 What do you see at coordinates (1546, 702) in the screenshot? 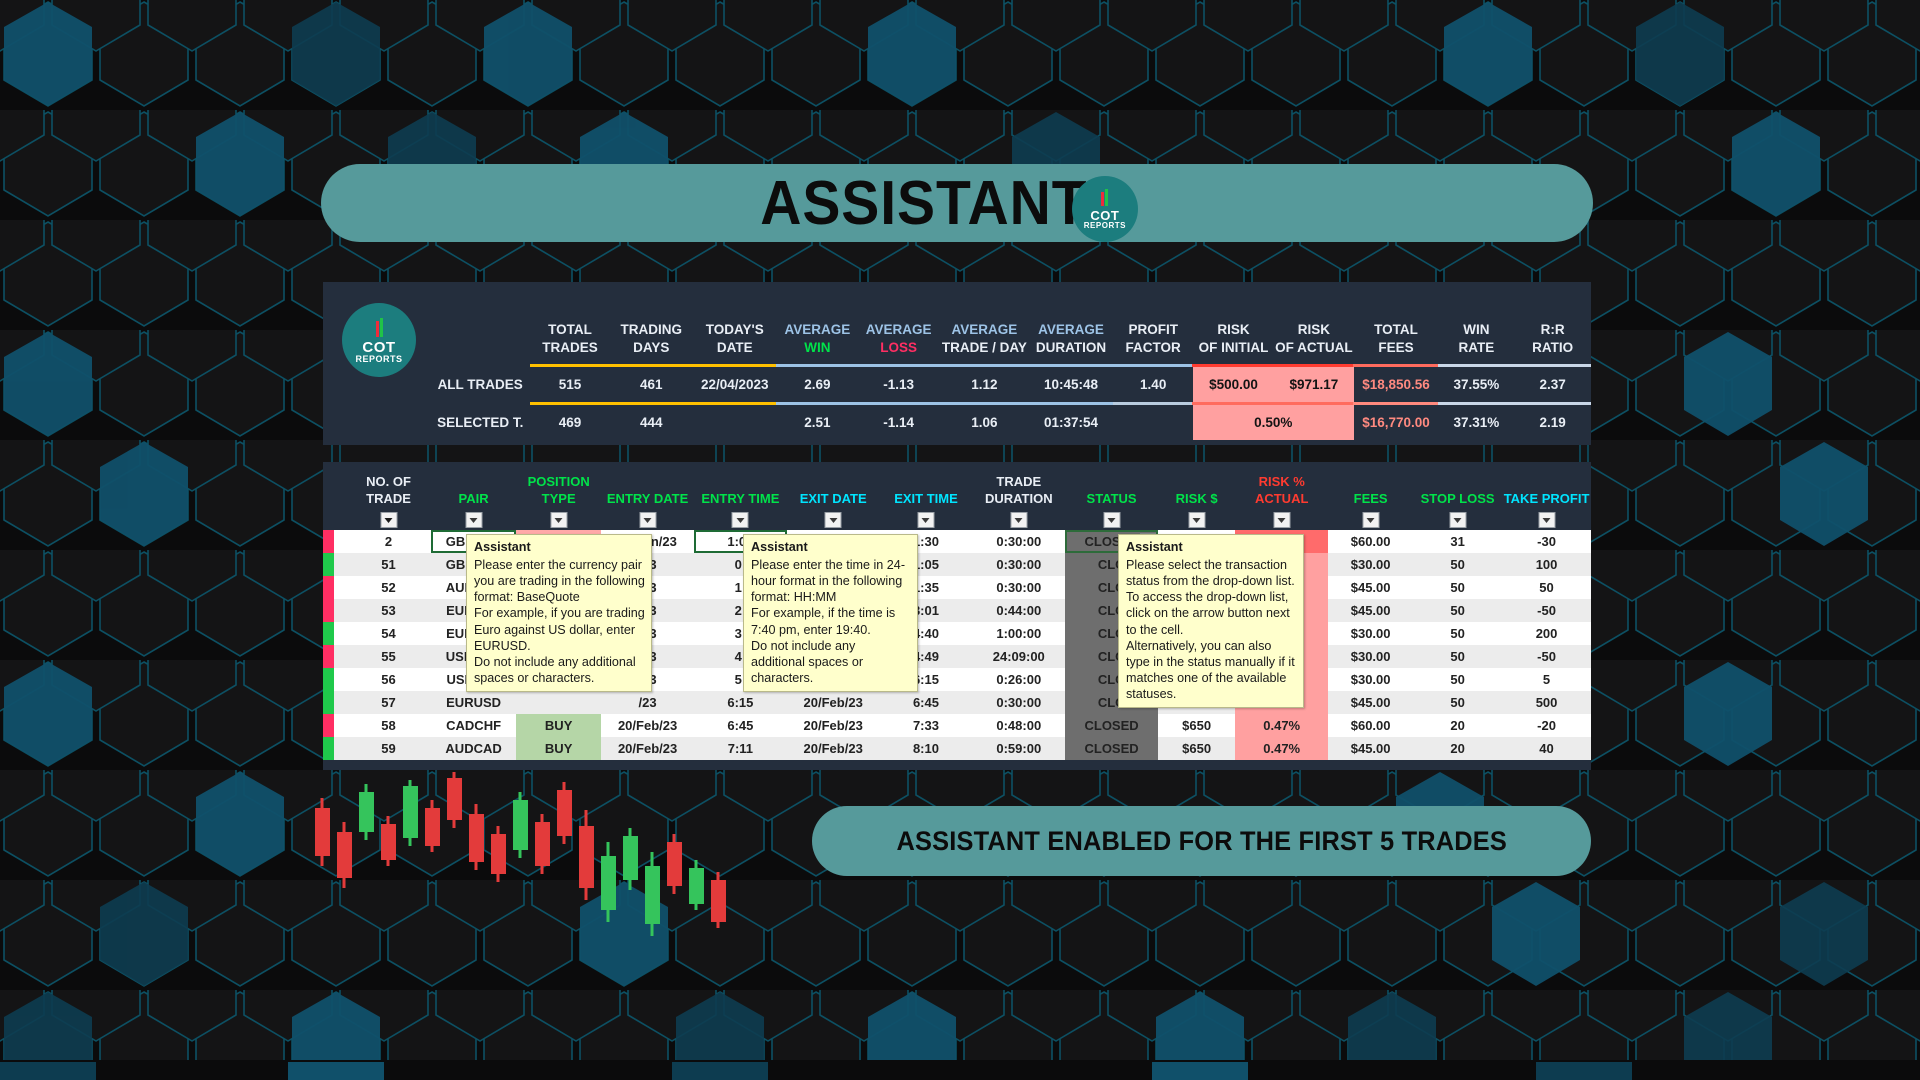
I see `cell-take-profit: 500` at bounding box center [1546, 702].